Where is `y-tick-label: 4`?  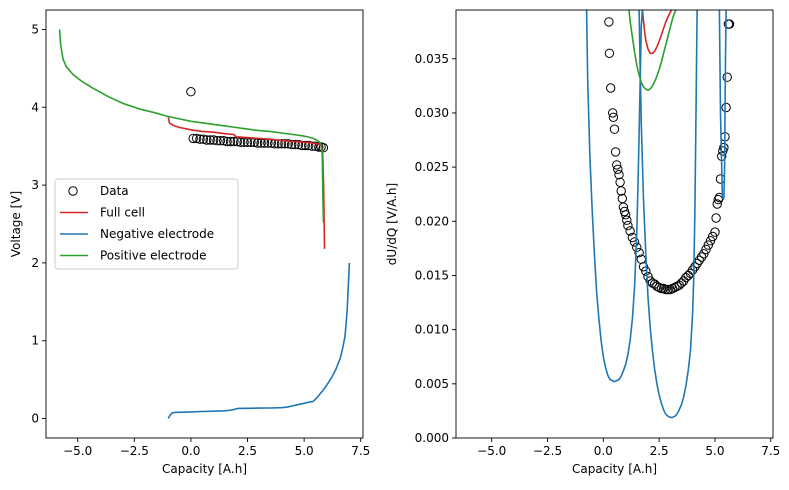 y-tick-label: 4 is located at coordinates (35, 107).